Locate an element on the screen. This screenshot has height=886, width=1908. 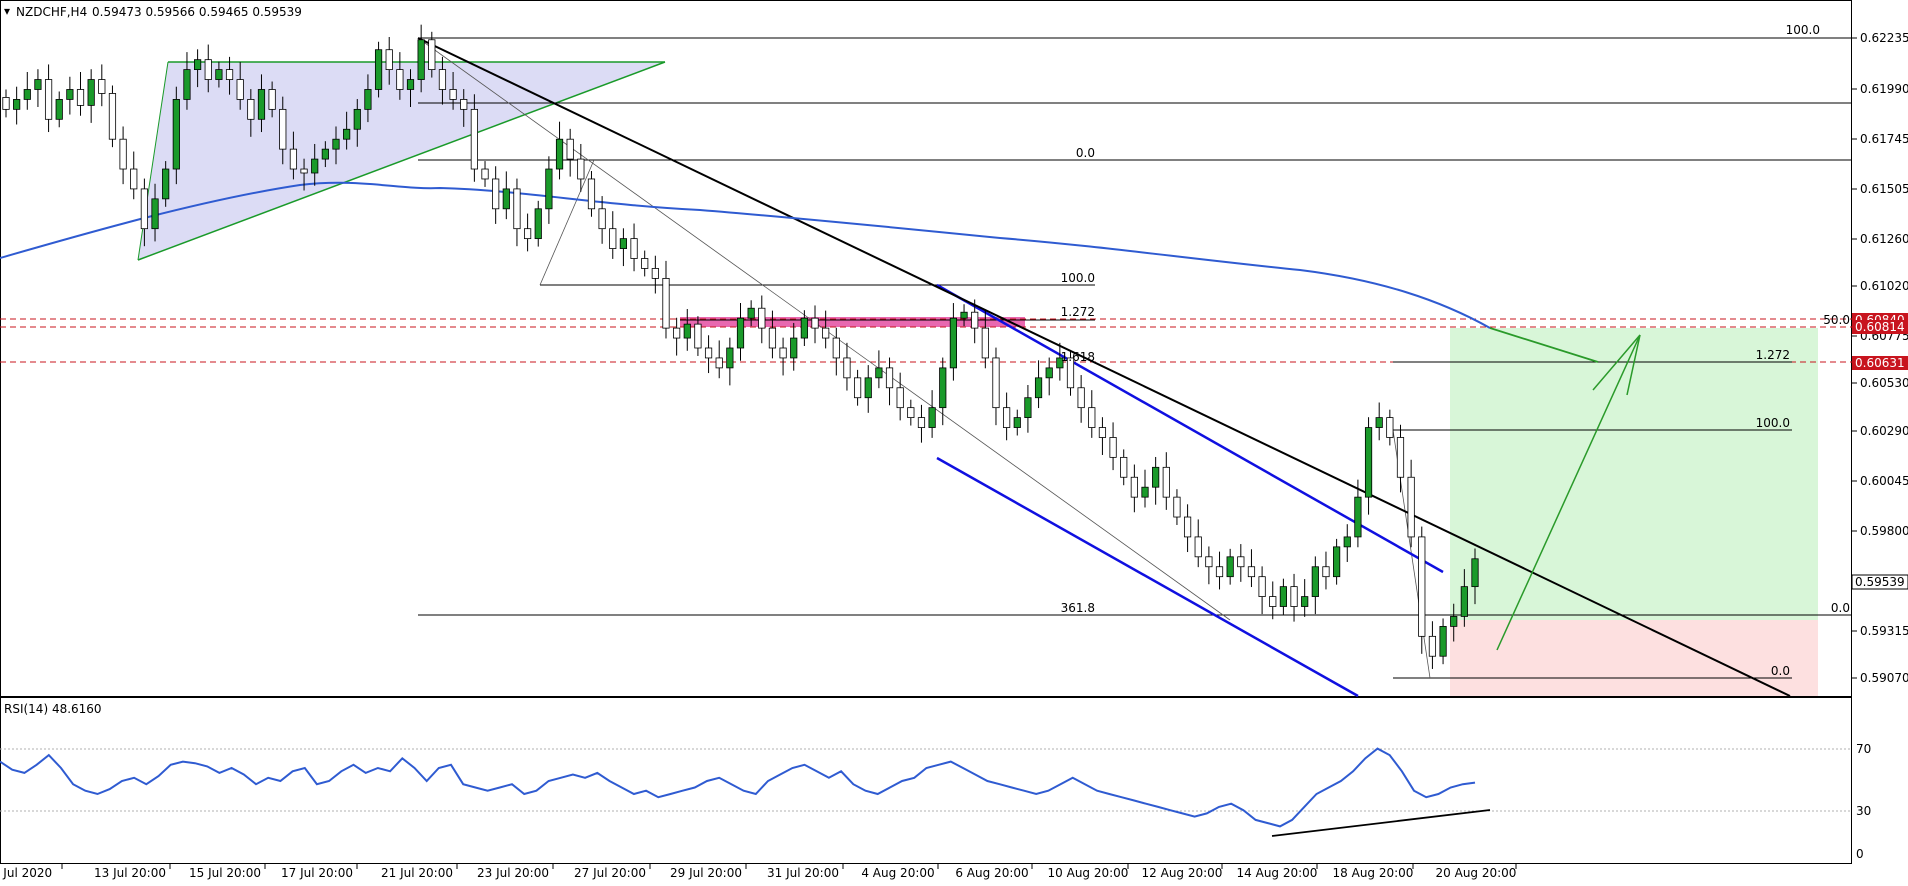
price-tick-label: 0.59070 is located at coordinates (1884, 678).